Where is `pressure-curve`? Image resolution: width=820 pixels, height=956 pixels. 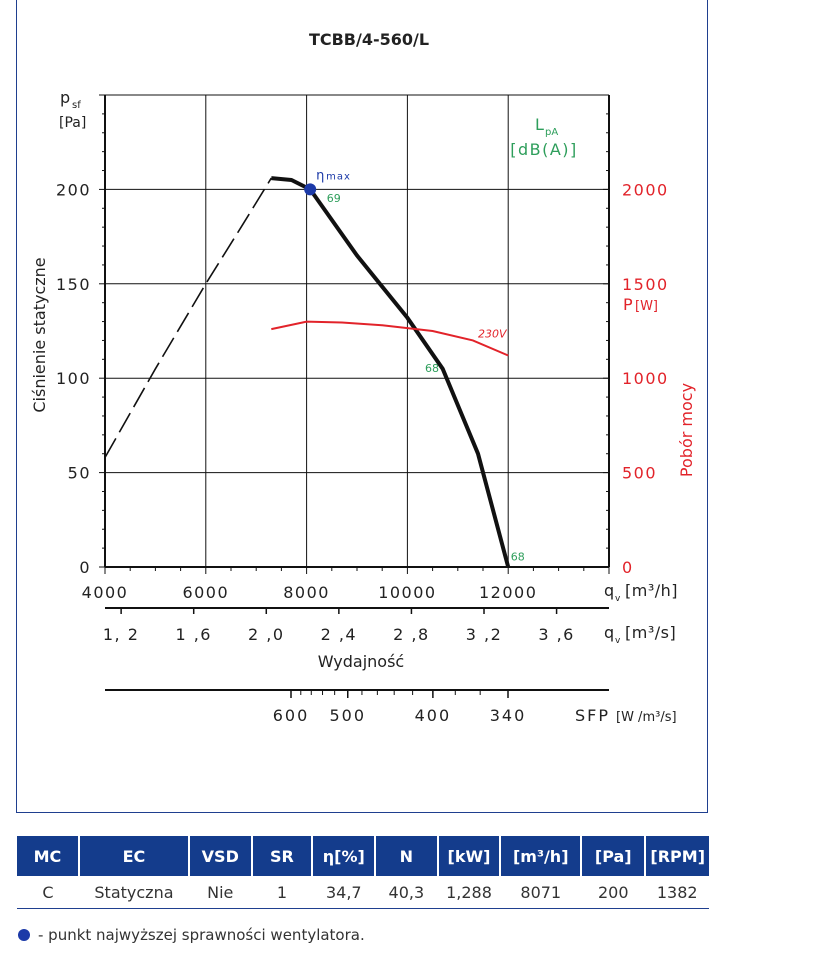
pressure-curve is located at coordinates (391, 372).